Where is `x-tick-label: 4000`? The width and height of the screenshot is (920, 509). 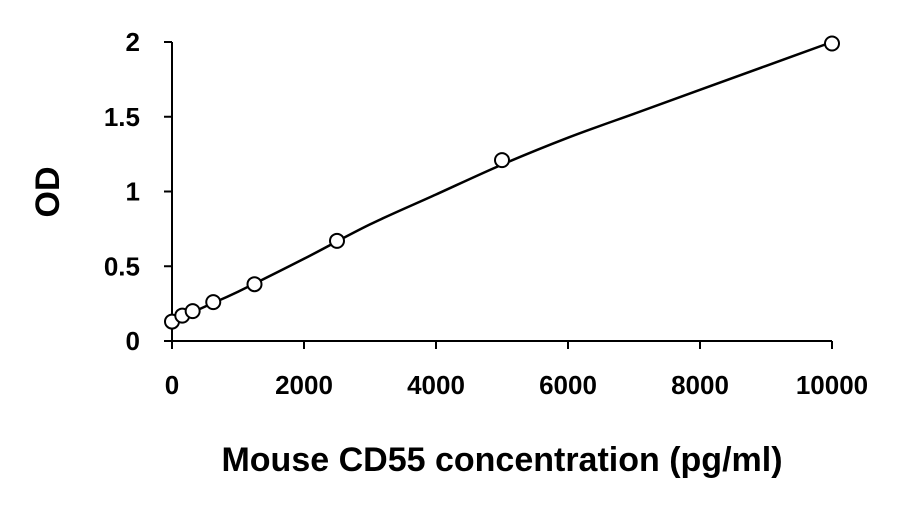 x-tick-label: 4000 is located at coordinates (436, 385).